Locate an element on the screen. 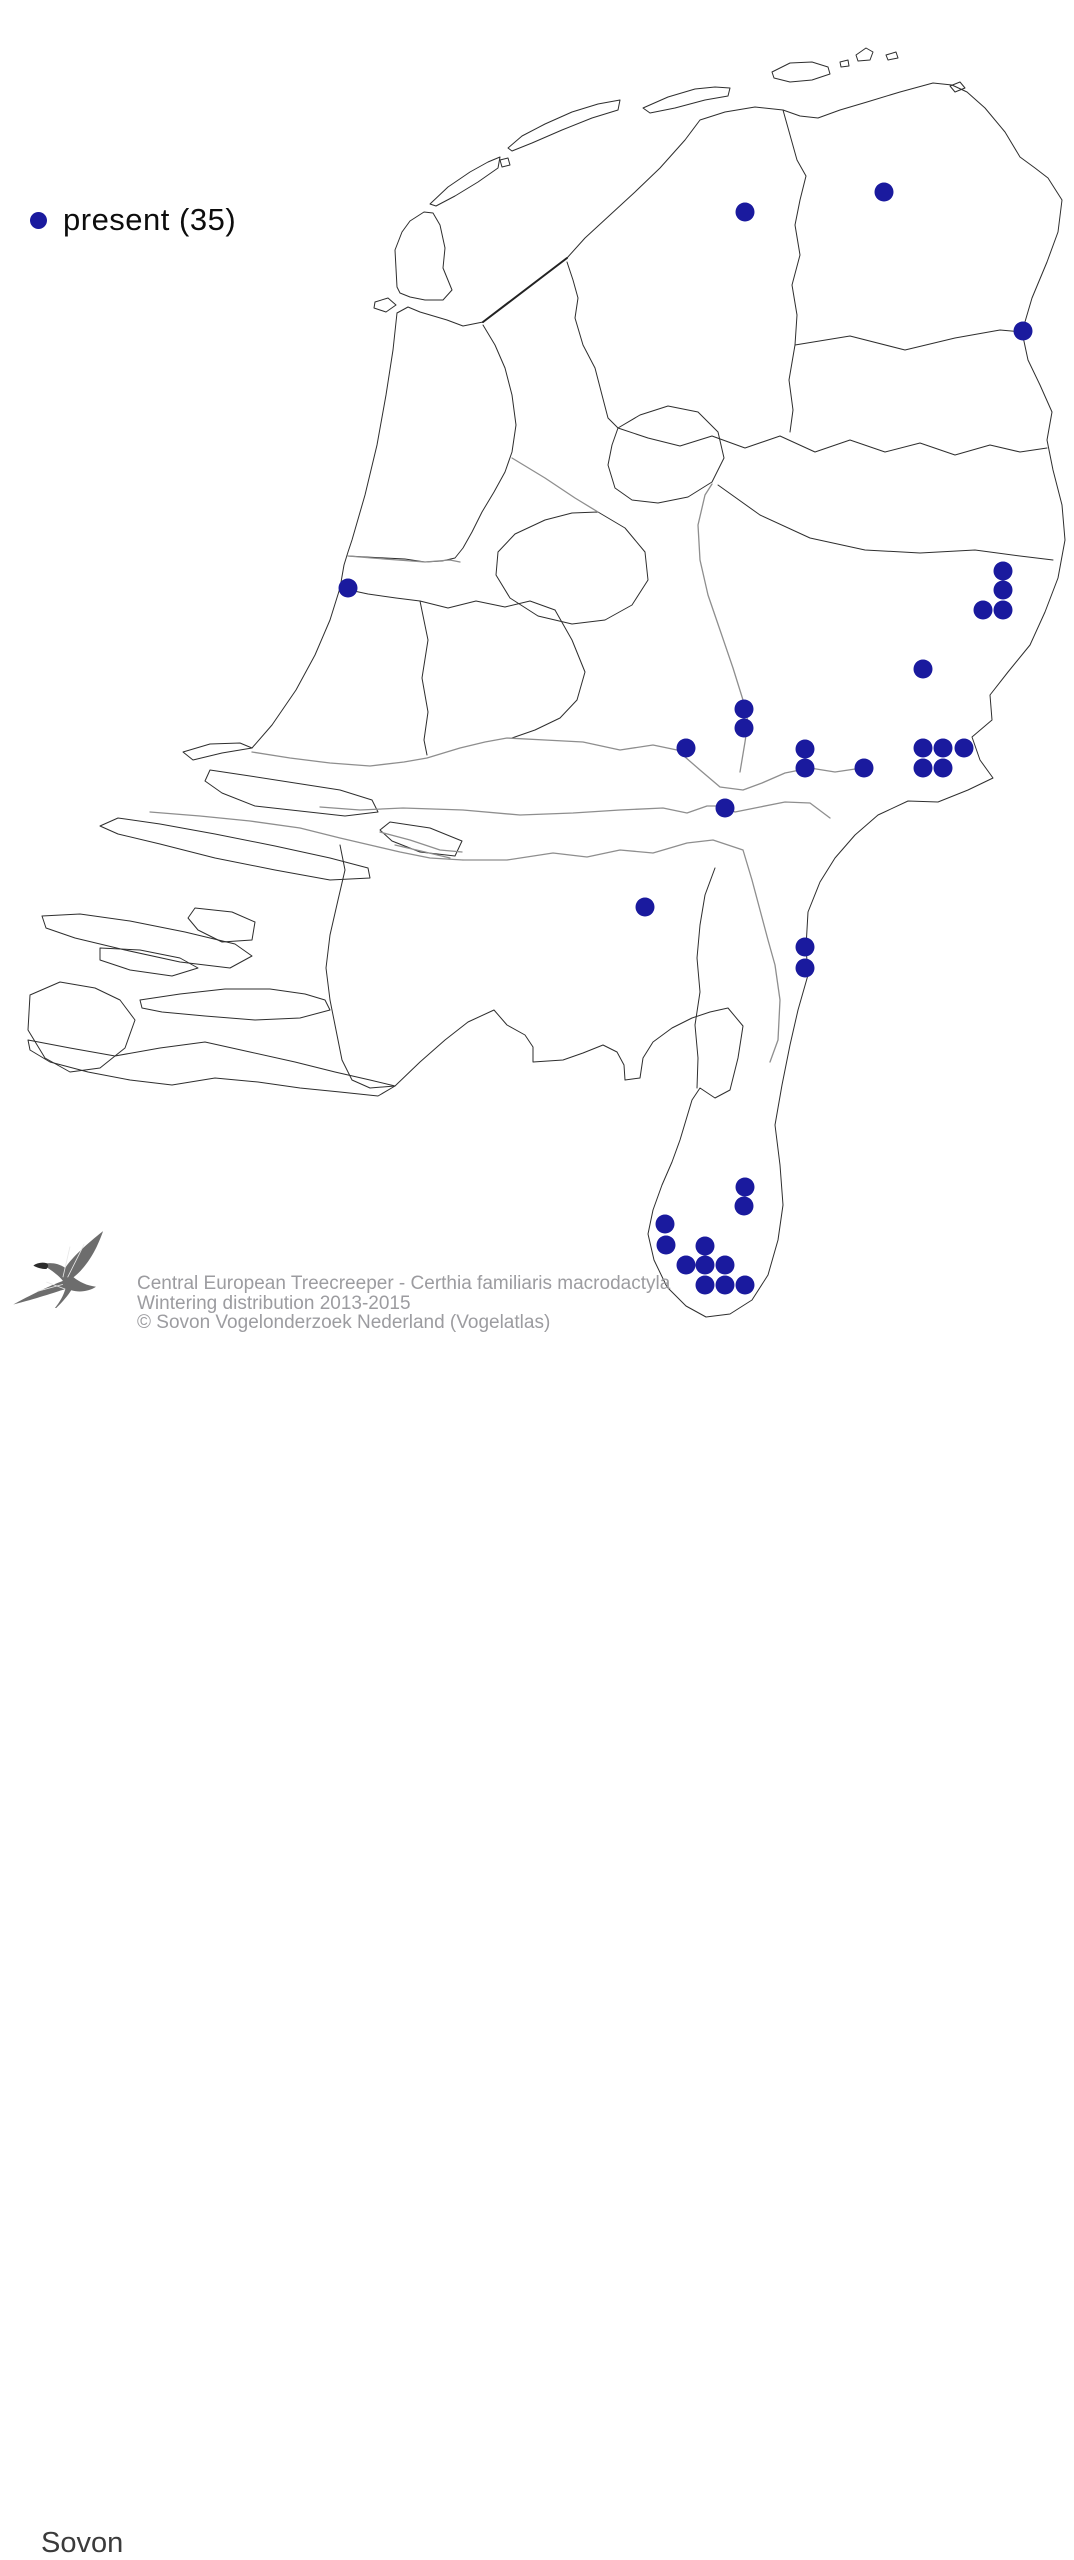 The width and height of the screenshot is (1074, 2560). legend-label: present (35) is located at coordinates (150, 219).